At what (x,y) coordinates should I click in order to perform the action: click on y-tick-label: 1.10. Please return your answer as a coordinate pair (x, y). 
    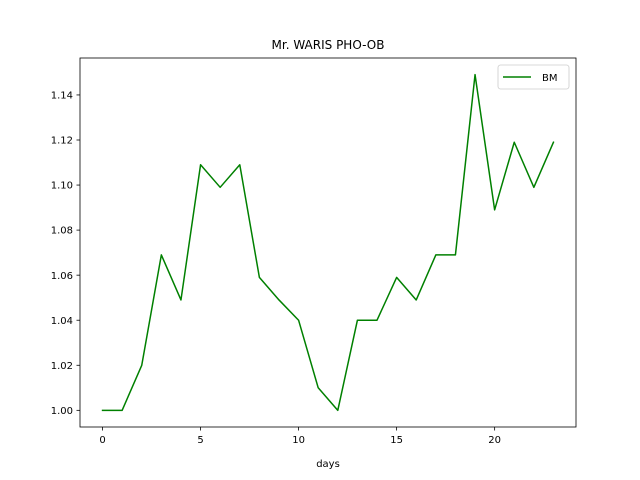
    Looking at the image, I should click on (62, 186).